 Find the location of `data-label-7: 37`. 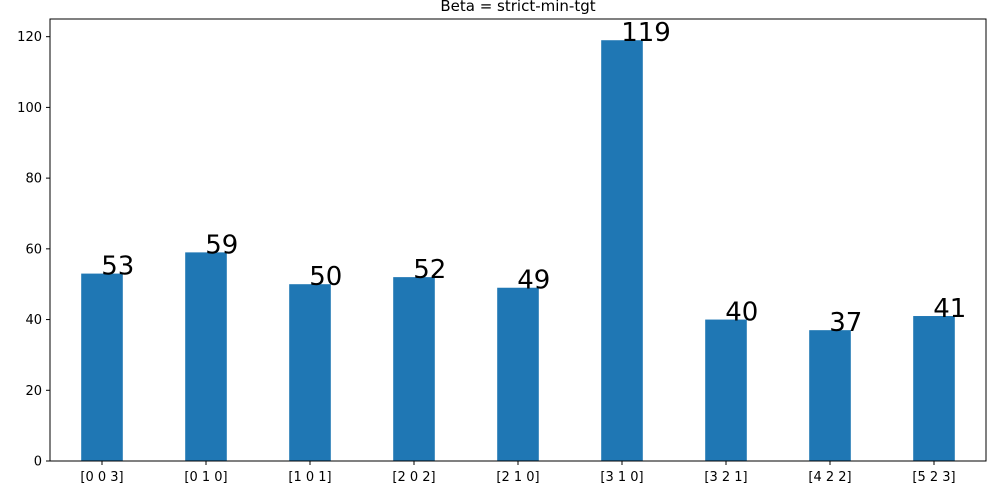

data-label-7: 37 is located at coordinates (845, 323).